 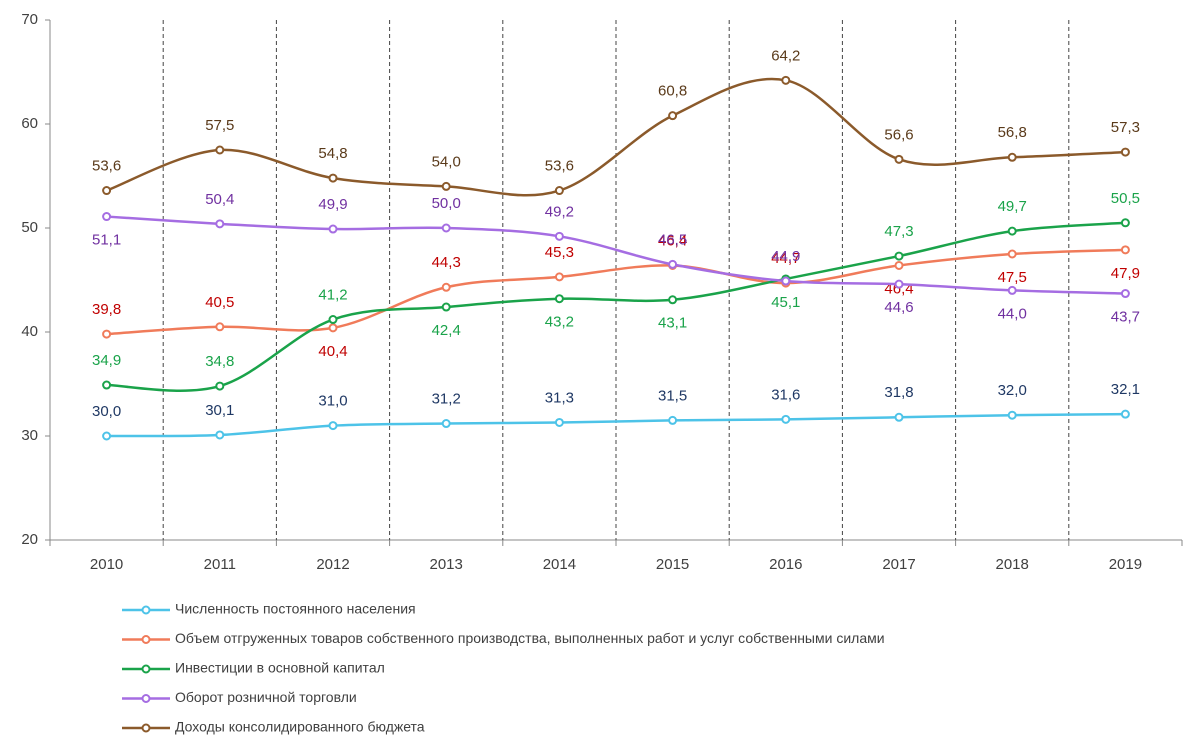 I want to click on data-label: 50,4, so click(x=219, y=199).